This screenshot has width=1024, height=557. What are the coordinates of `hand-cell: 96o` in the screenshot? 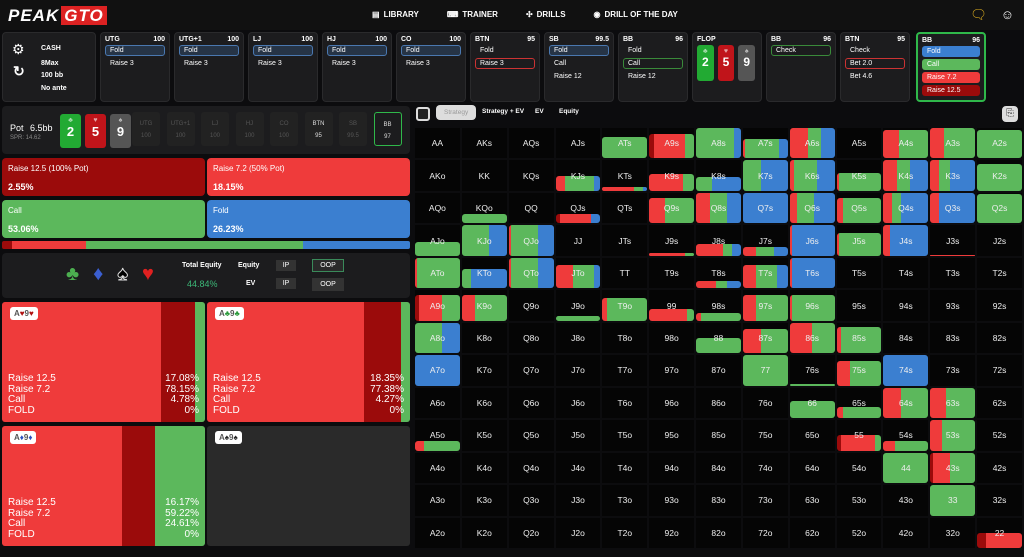 It's located at (672, 403).